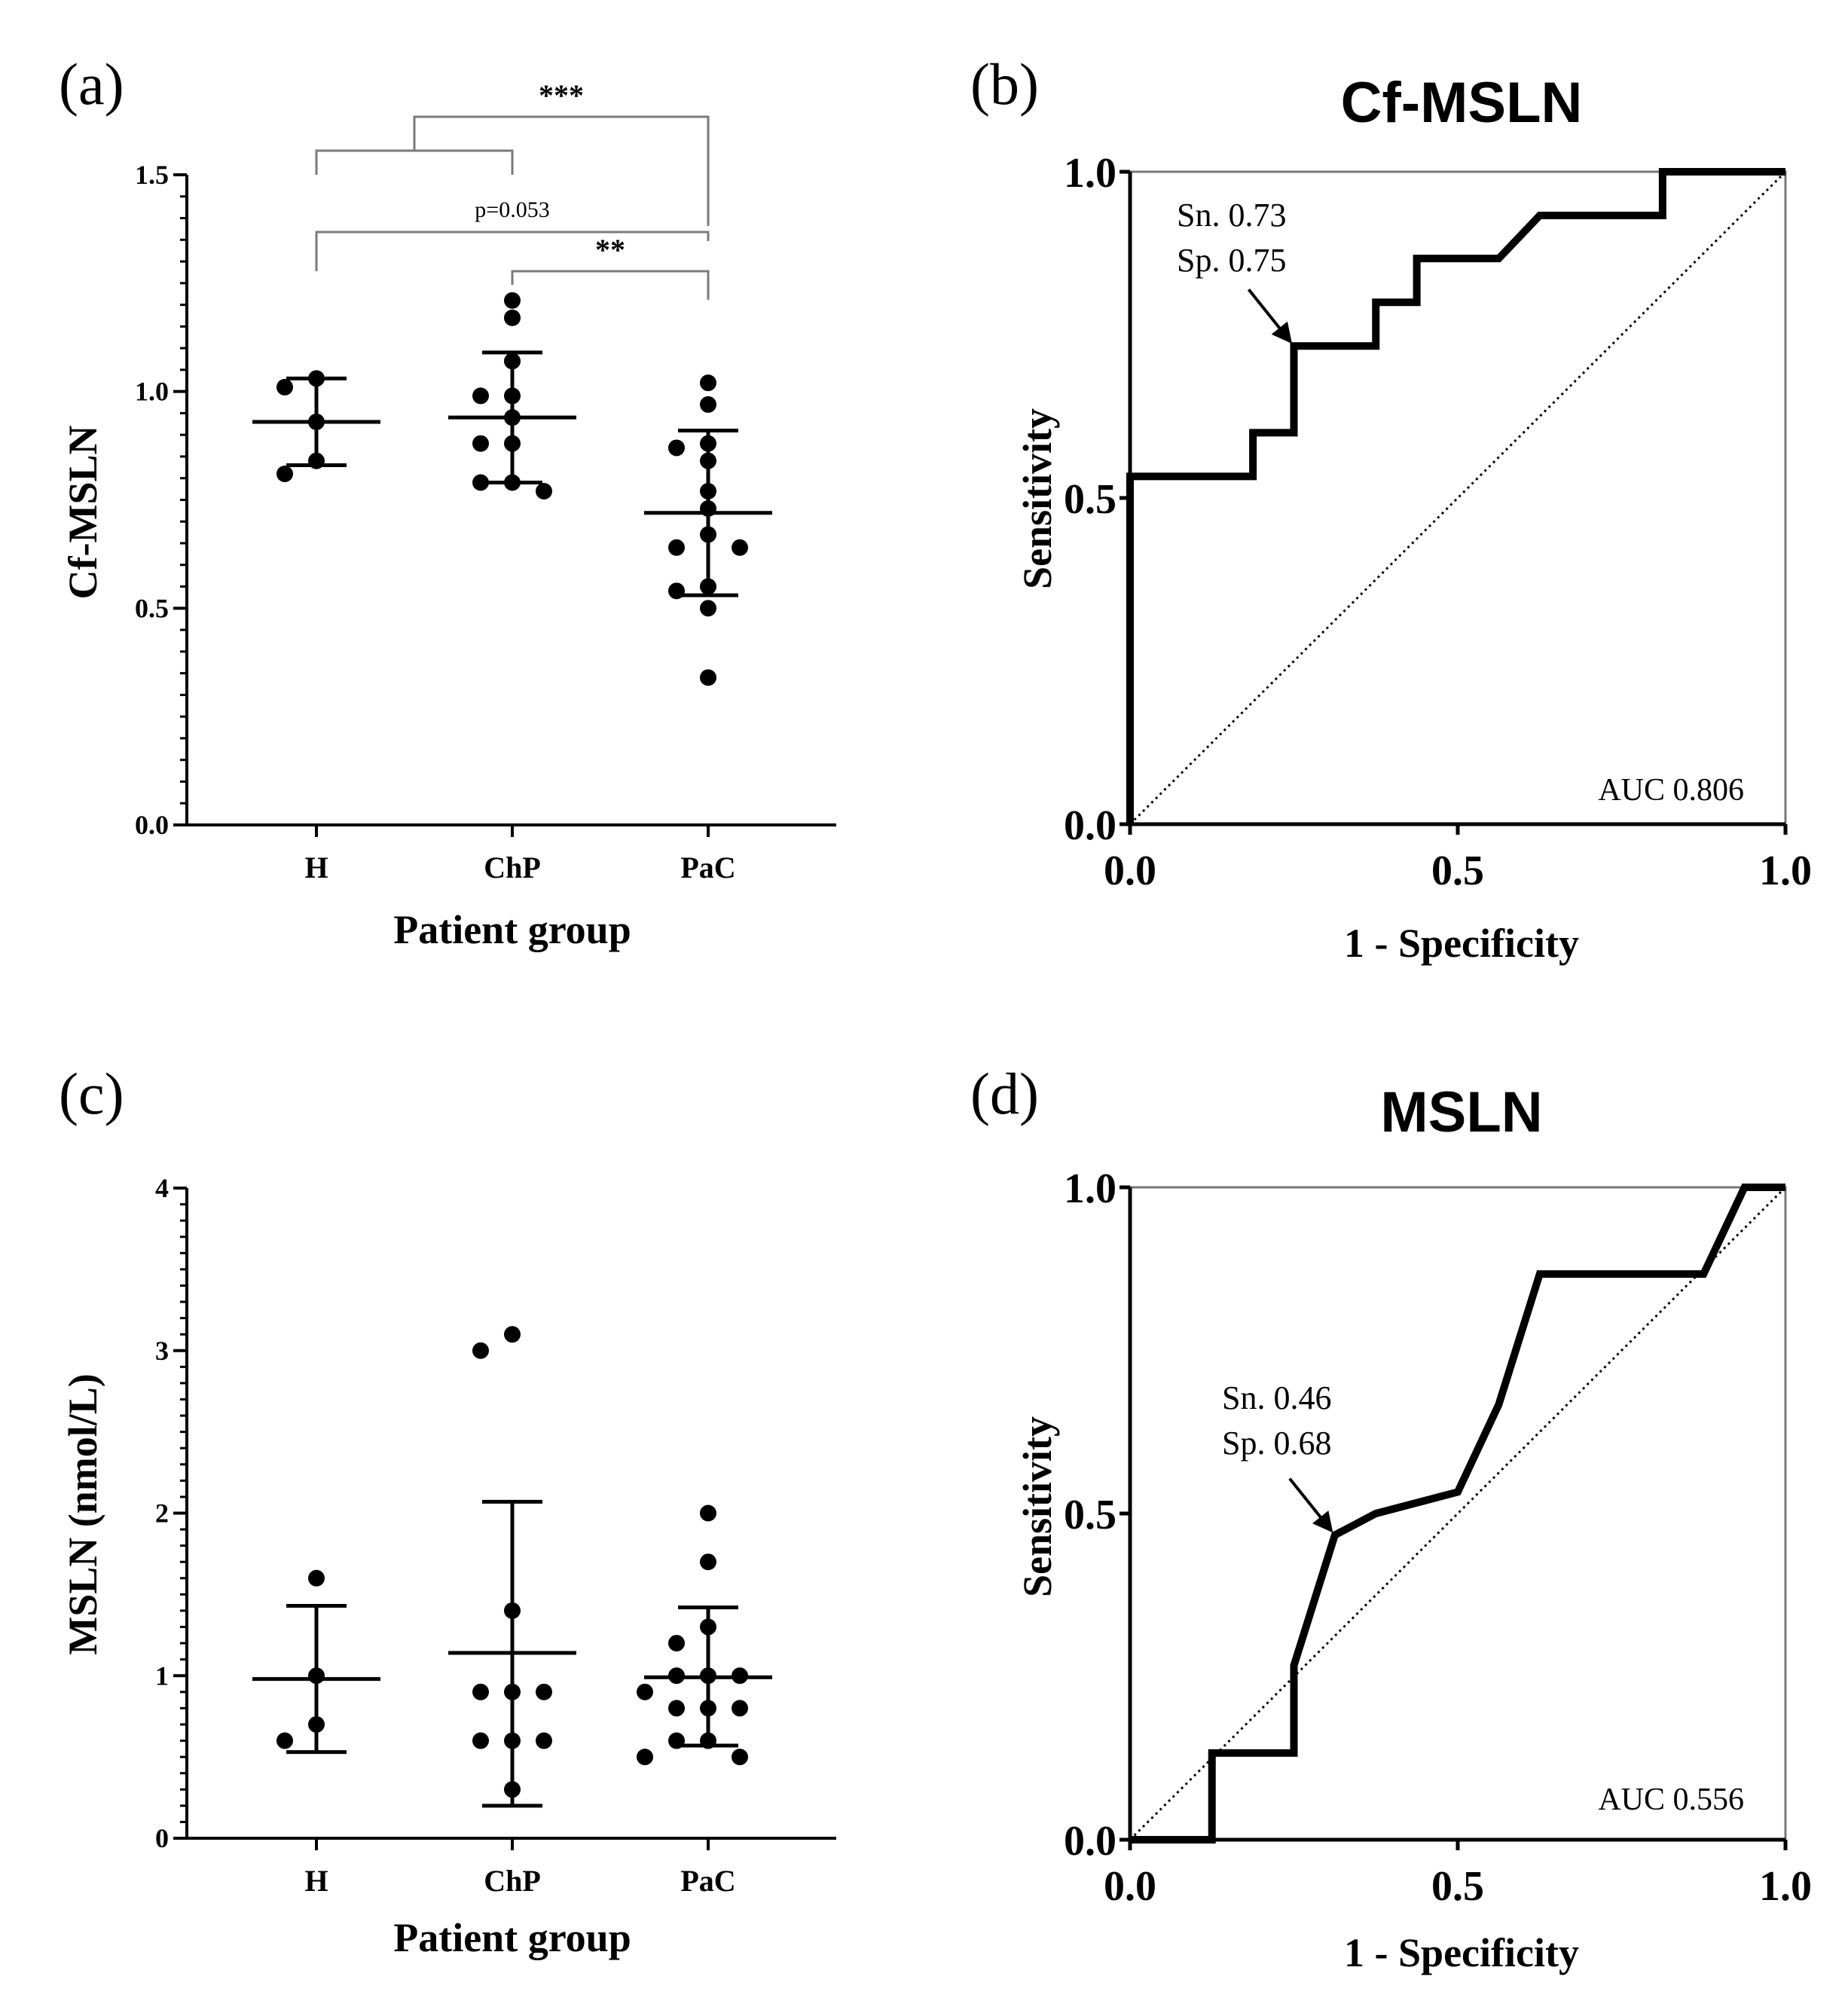  What do you see at coordinates (1231, 260) in the screenshot?
I see `panel-b-annotation-sp: Sp. 0.75` at bounding box center [1231, 260].